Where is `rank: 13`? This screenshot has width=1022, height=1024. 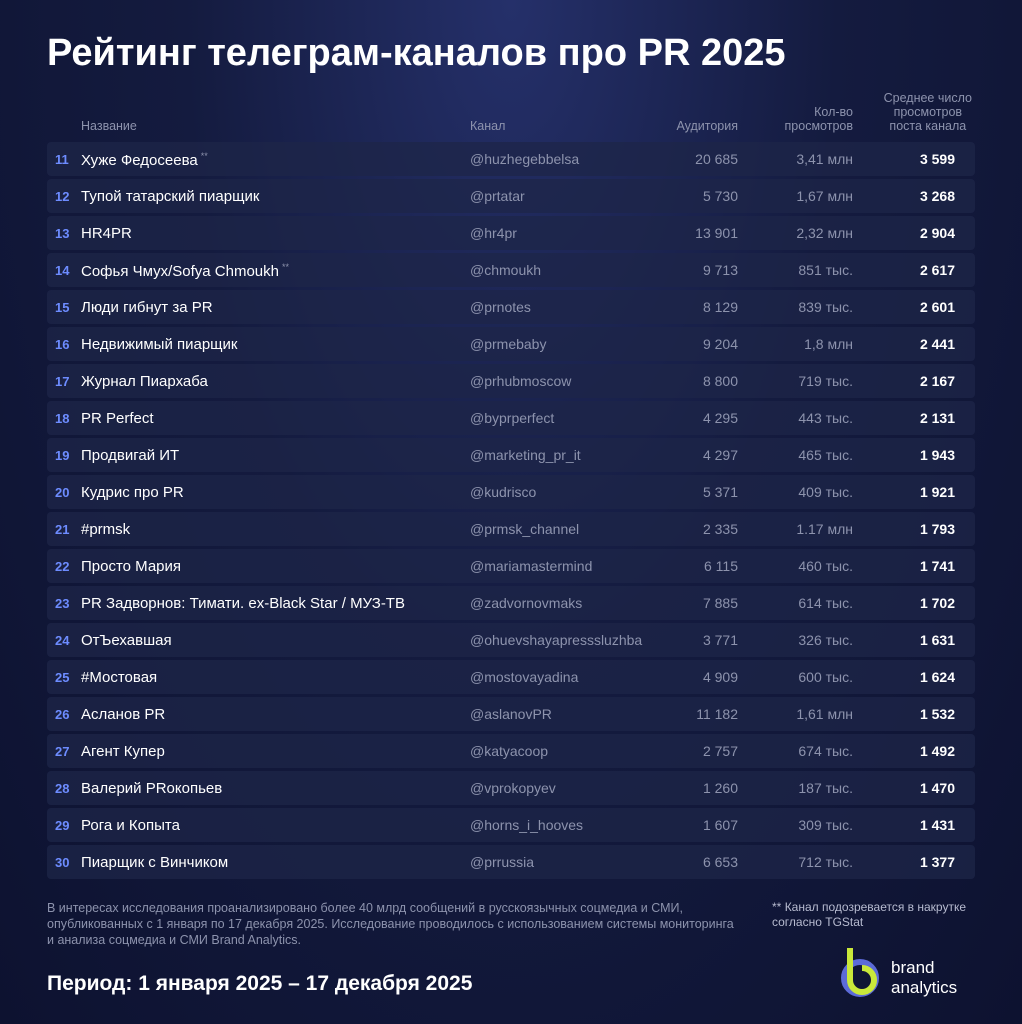 rank: 13 is located at coordinates (62, 233).